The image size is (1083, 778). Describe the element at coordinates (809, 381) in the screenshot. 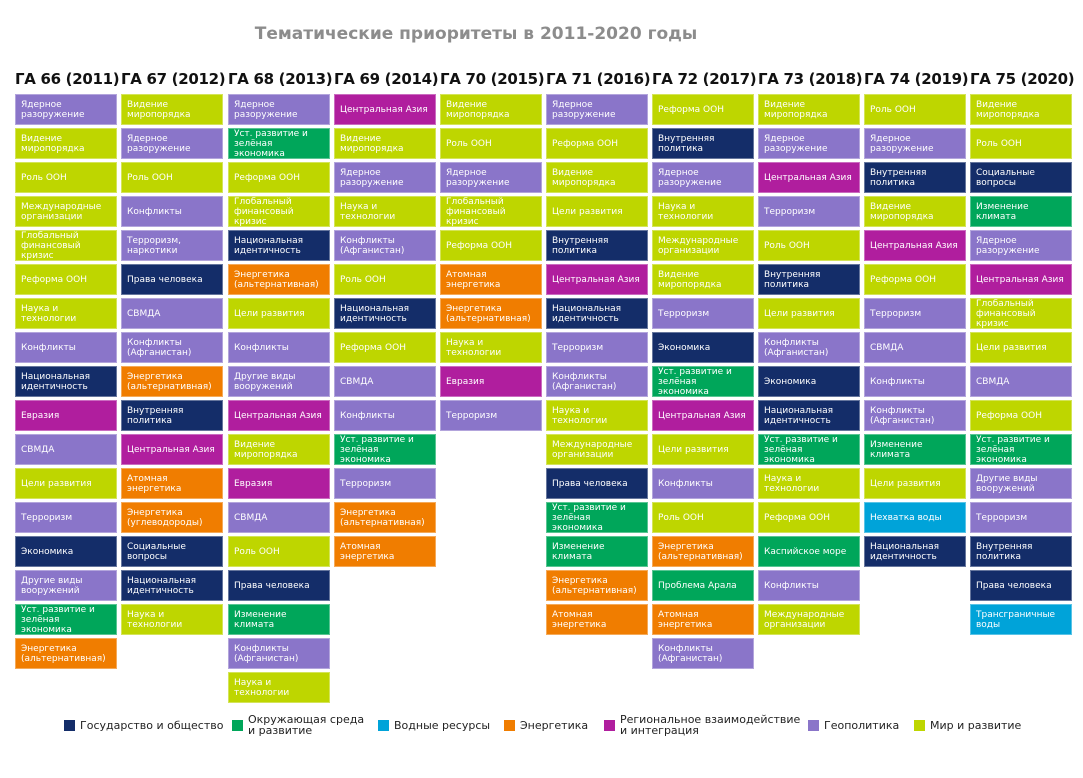

I see `topic-cell: Экономика` at that location.